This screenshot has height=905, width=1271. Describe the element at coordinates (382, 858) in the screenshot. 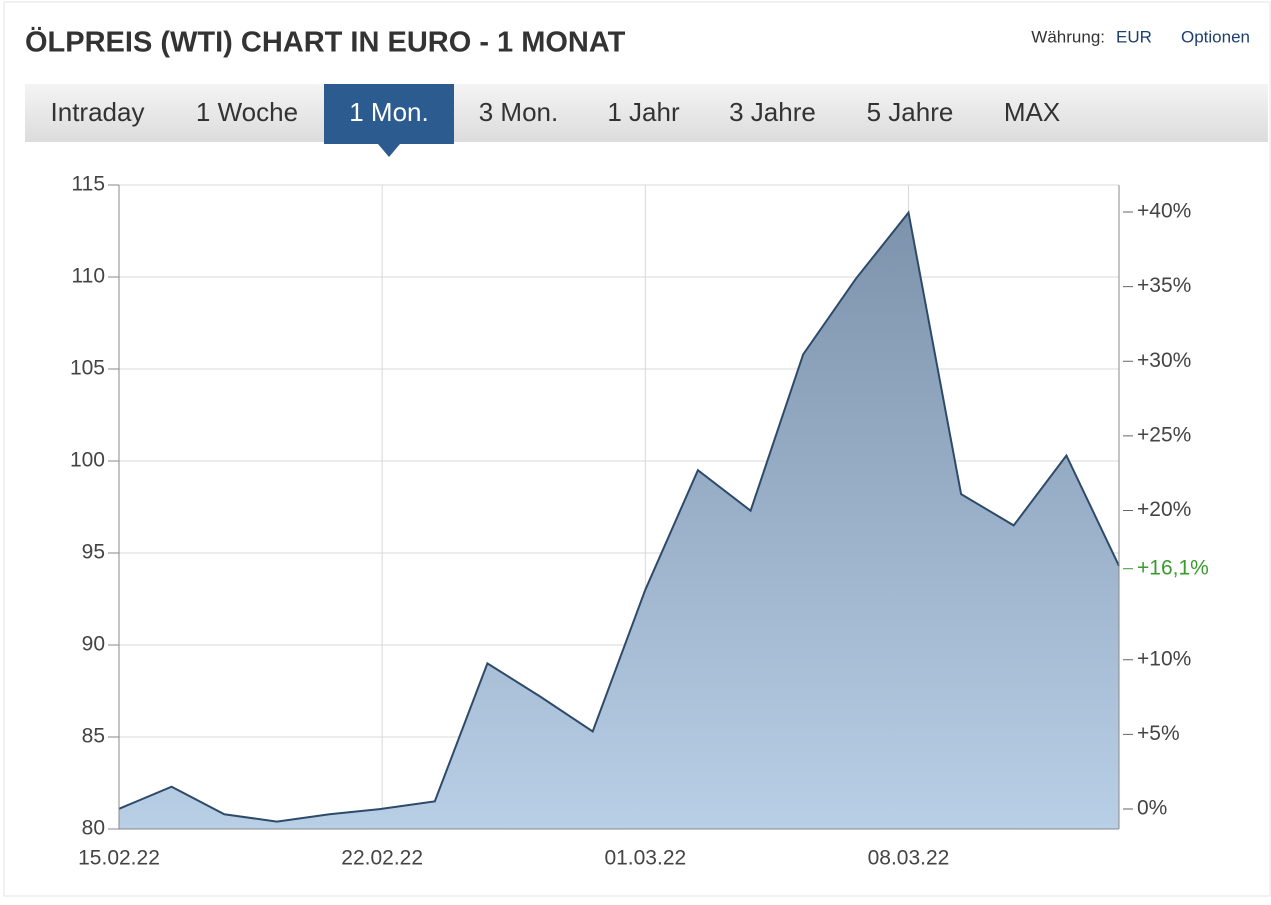

I see `x-tick-label: 22.02.22` at that location.